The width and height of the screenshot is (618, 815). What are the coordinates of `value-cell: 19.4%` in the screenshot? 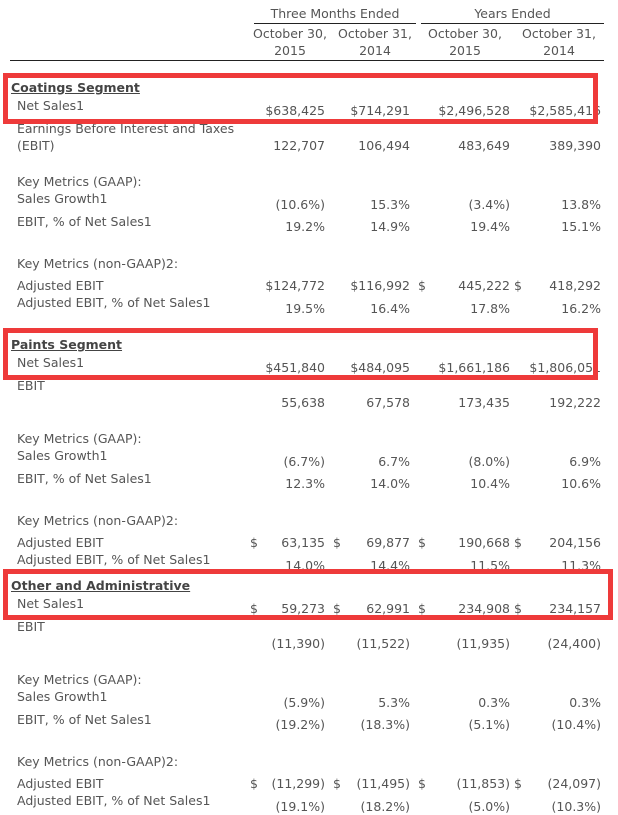 It's located at (490, 226).